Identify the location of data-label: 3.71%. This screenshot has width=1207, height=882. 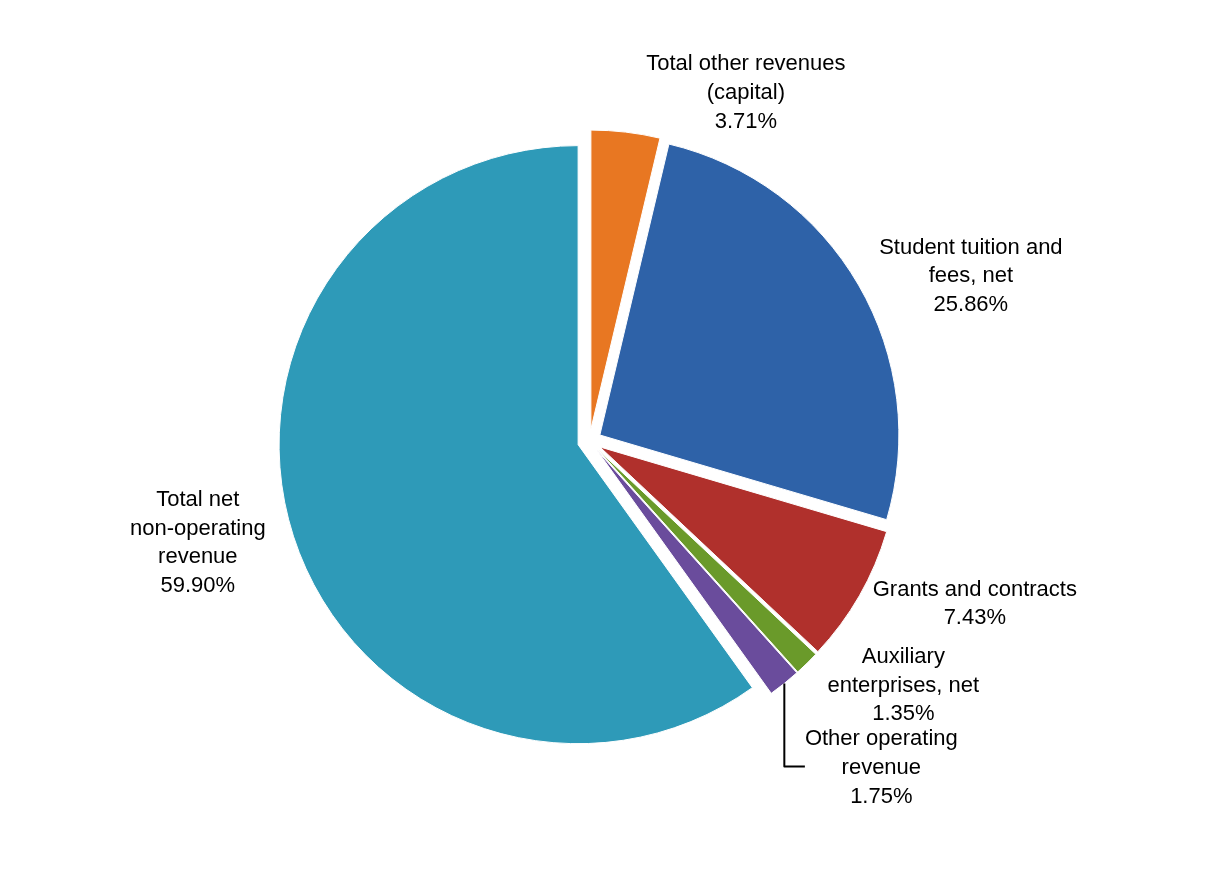
(746, 120).